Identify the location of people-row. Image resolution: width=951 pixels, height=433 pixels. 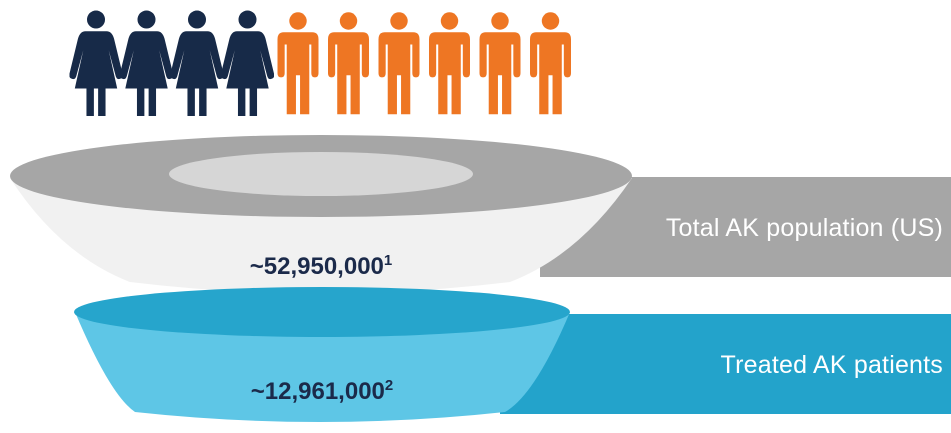
(320, 63).